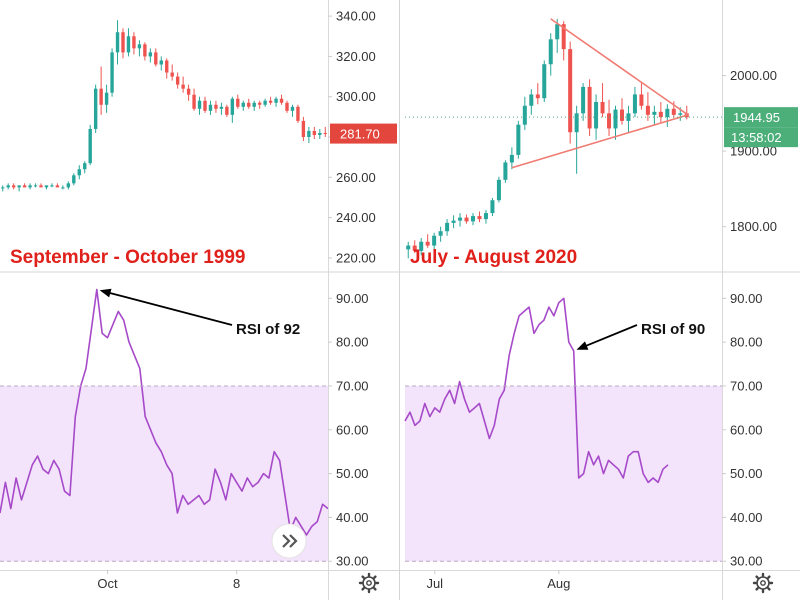 This screenshot has width=800, height=600. What do you see at coordinates (127, 257) in the screenshot?
I see `caption-1999: September - October 1999` at bounding box center [127, 257].